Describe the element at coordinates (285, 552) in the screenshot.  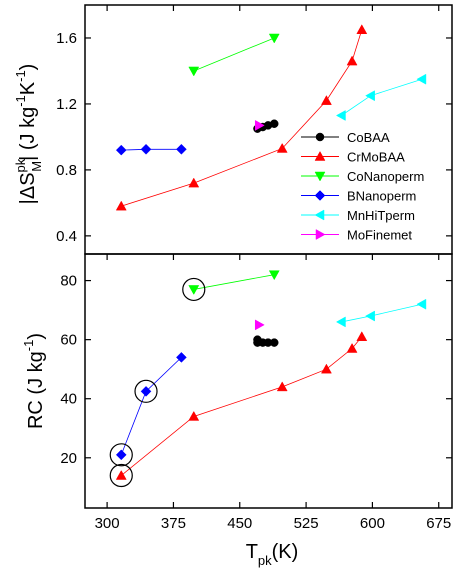
I see `xlabel-end: (K)` at that location.